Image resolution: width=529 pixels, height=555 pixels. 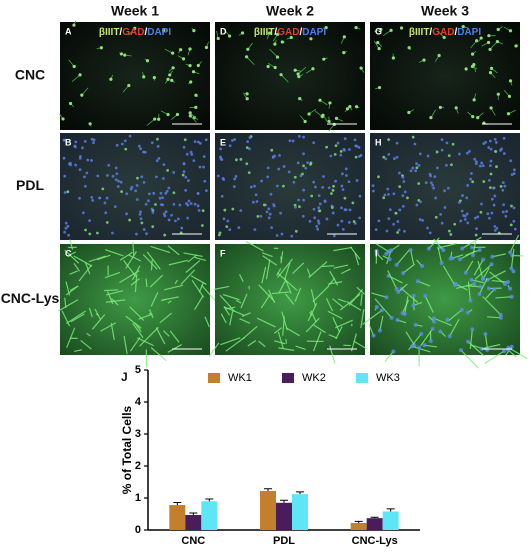 I want to click on bar, so click(x=284, y=516).